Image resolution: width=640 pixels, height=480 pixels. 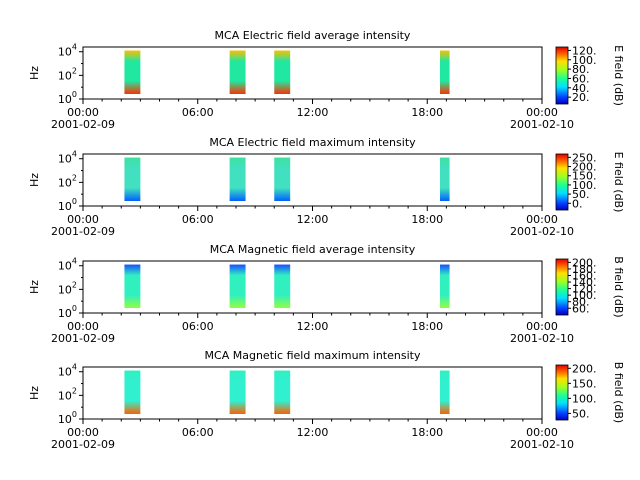 What do you see at coordinates (584, 269) in the screenshot?
I see `colorbar-tick-label: 180.` at bounding box center [584, 269].